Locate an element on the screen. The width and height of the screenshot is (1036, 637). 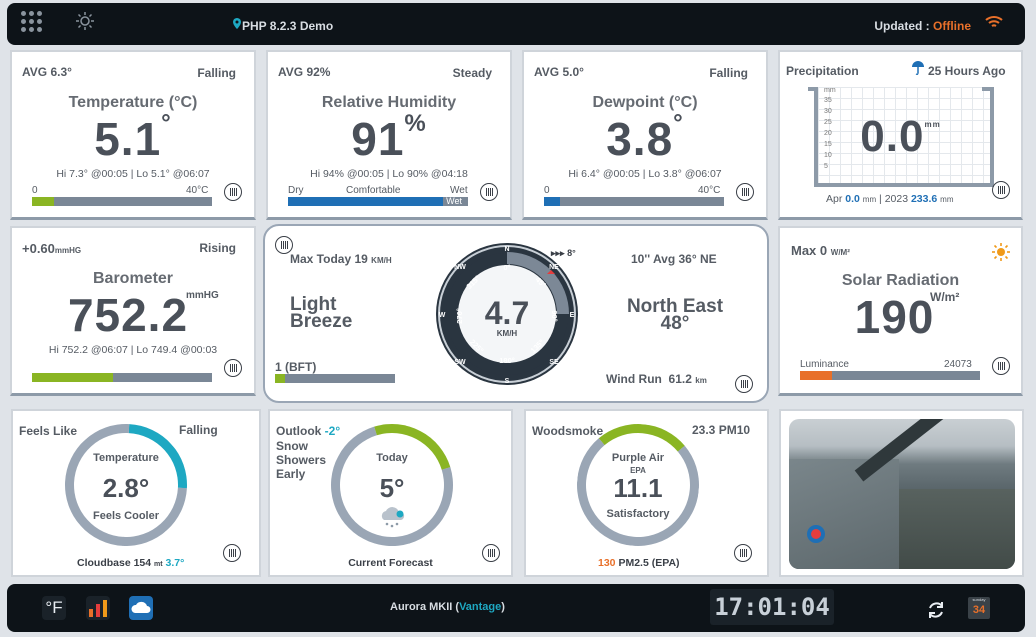
dewpoint-bar is located at coordinates (634, 201).